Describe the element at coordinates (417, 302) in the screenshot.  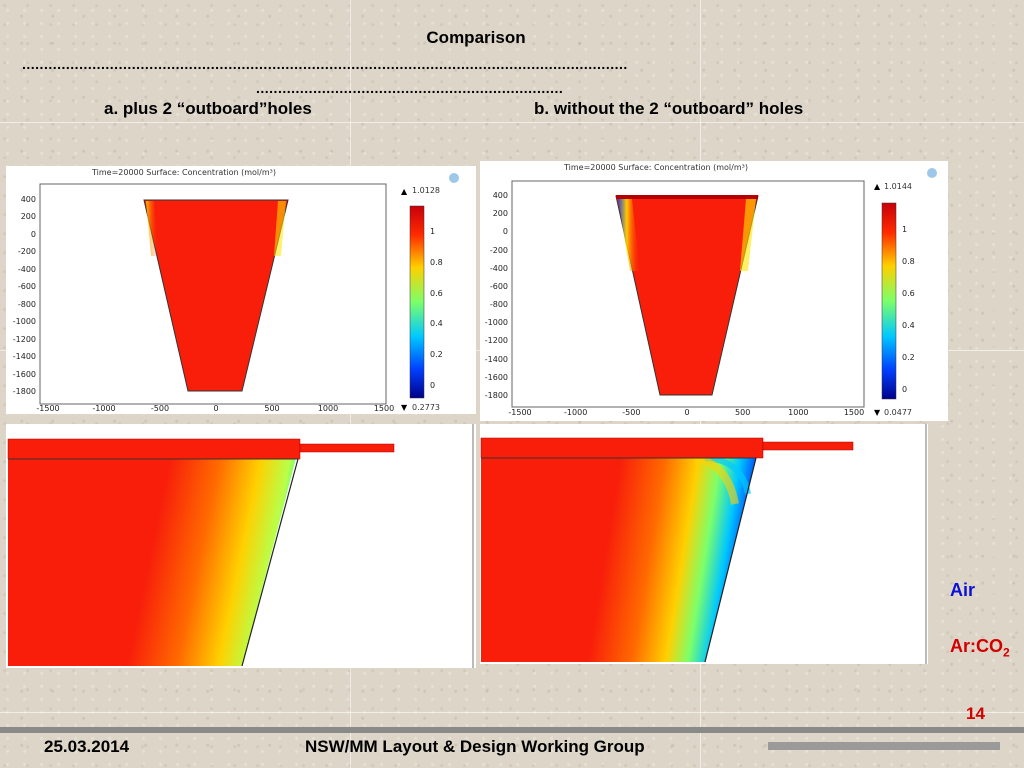
I see `colorbar-a` at that location.